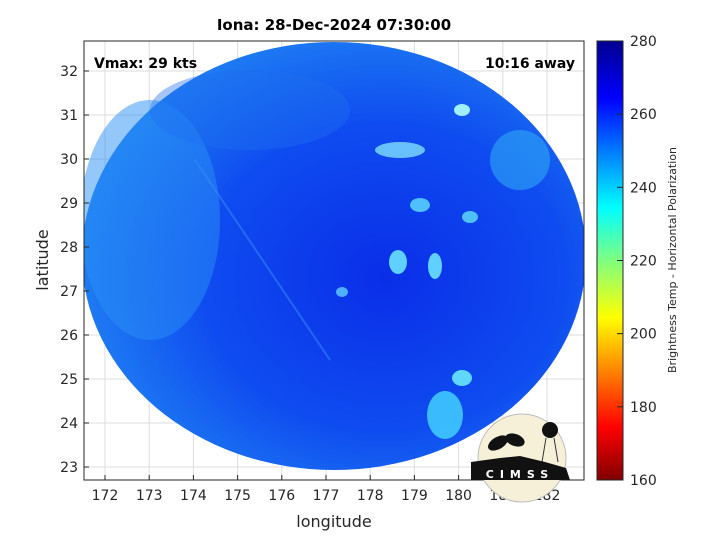 This screenshot has width=720, height=540. Describe the element at coordinates (69, 380) in the screenshot. I see `y-tick-label: 25` at that location.